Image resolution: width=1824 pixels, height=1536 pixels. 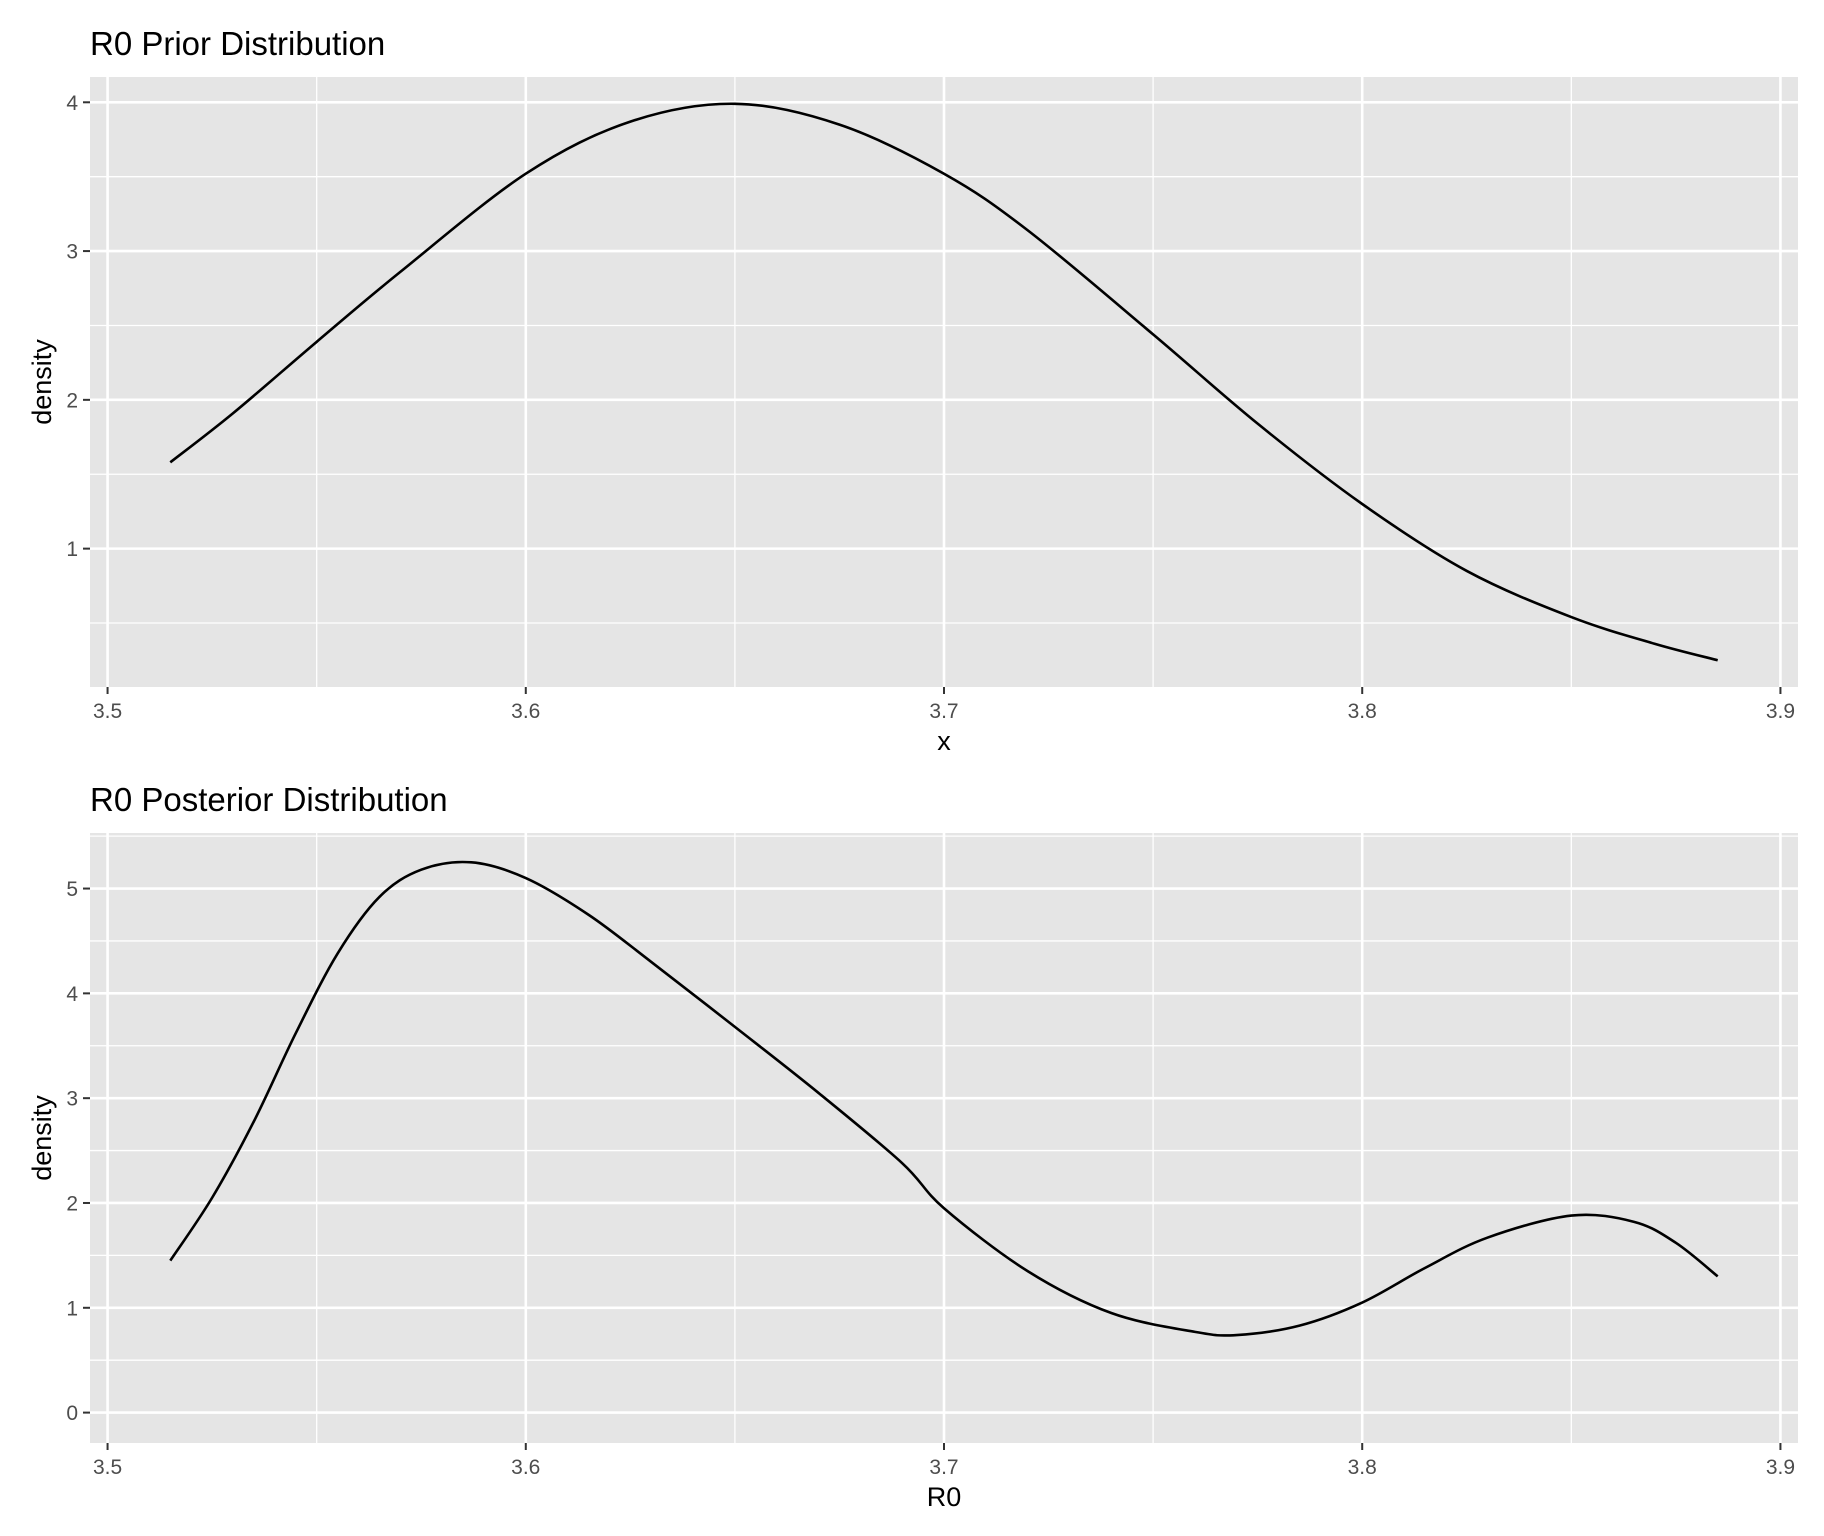 I want to click on posterior-y-tick-label: 0, so click(x=72, y=1413).